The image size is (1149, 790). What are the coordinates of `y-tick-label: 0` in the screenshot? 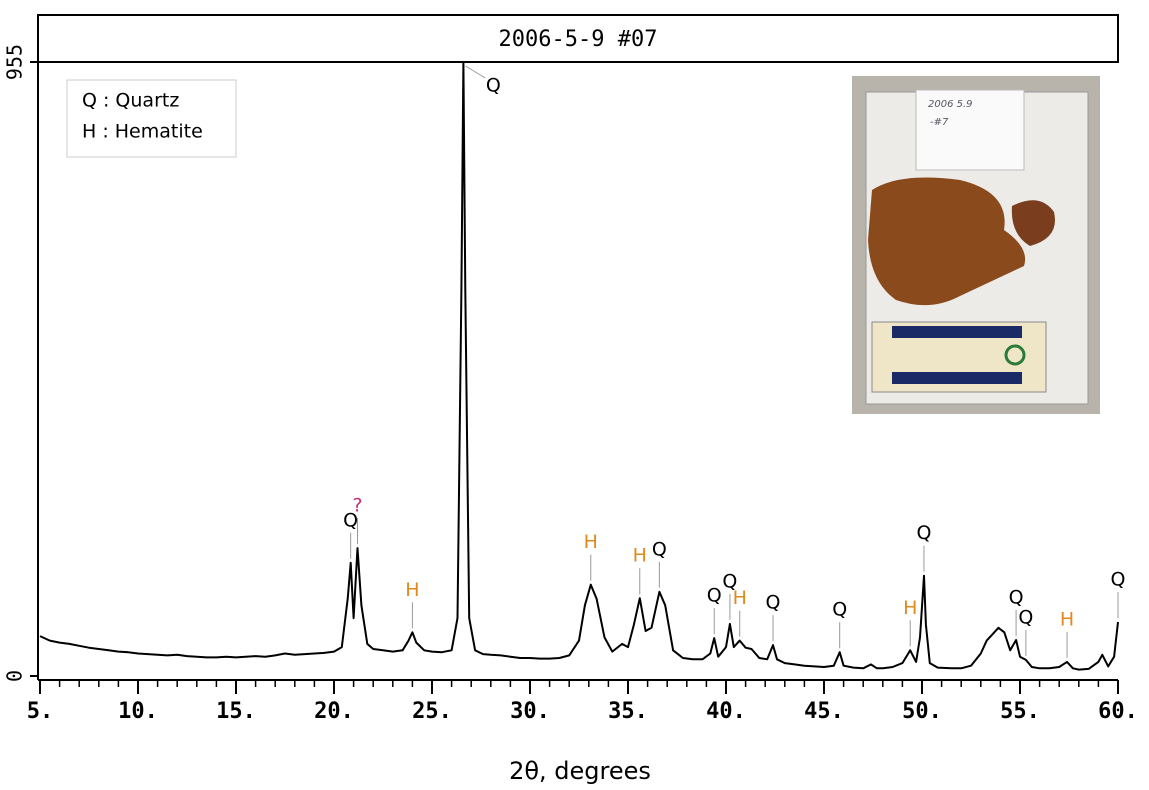 It's located at (15, 676).